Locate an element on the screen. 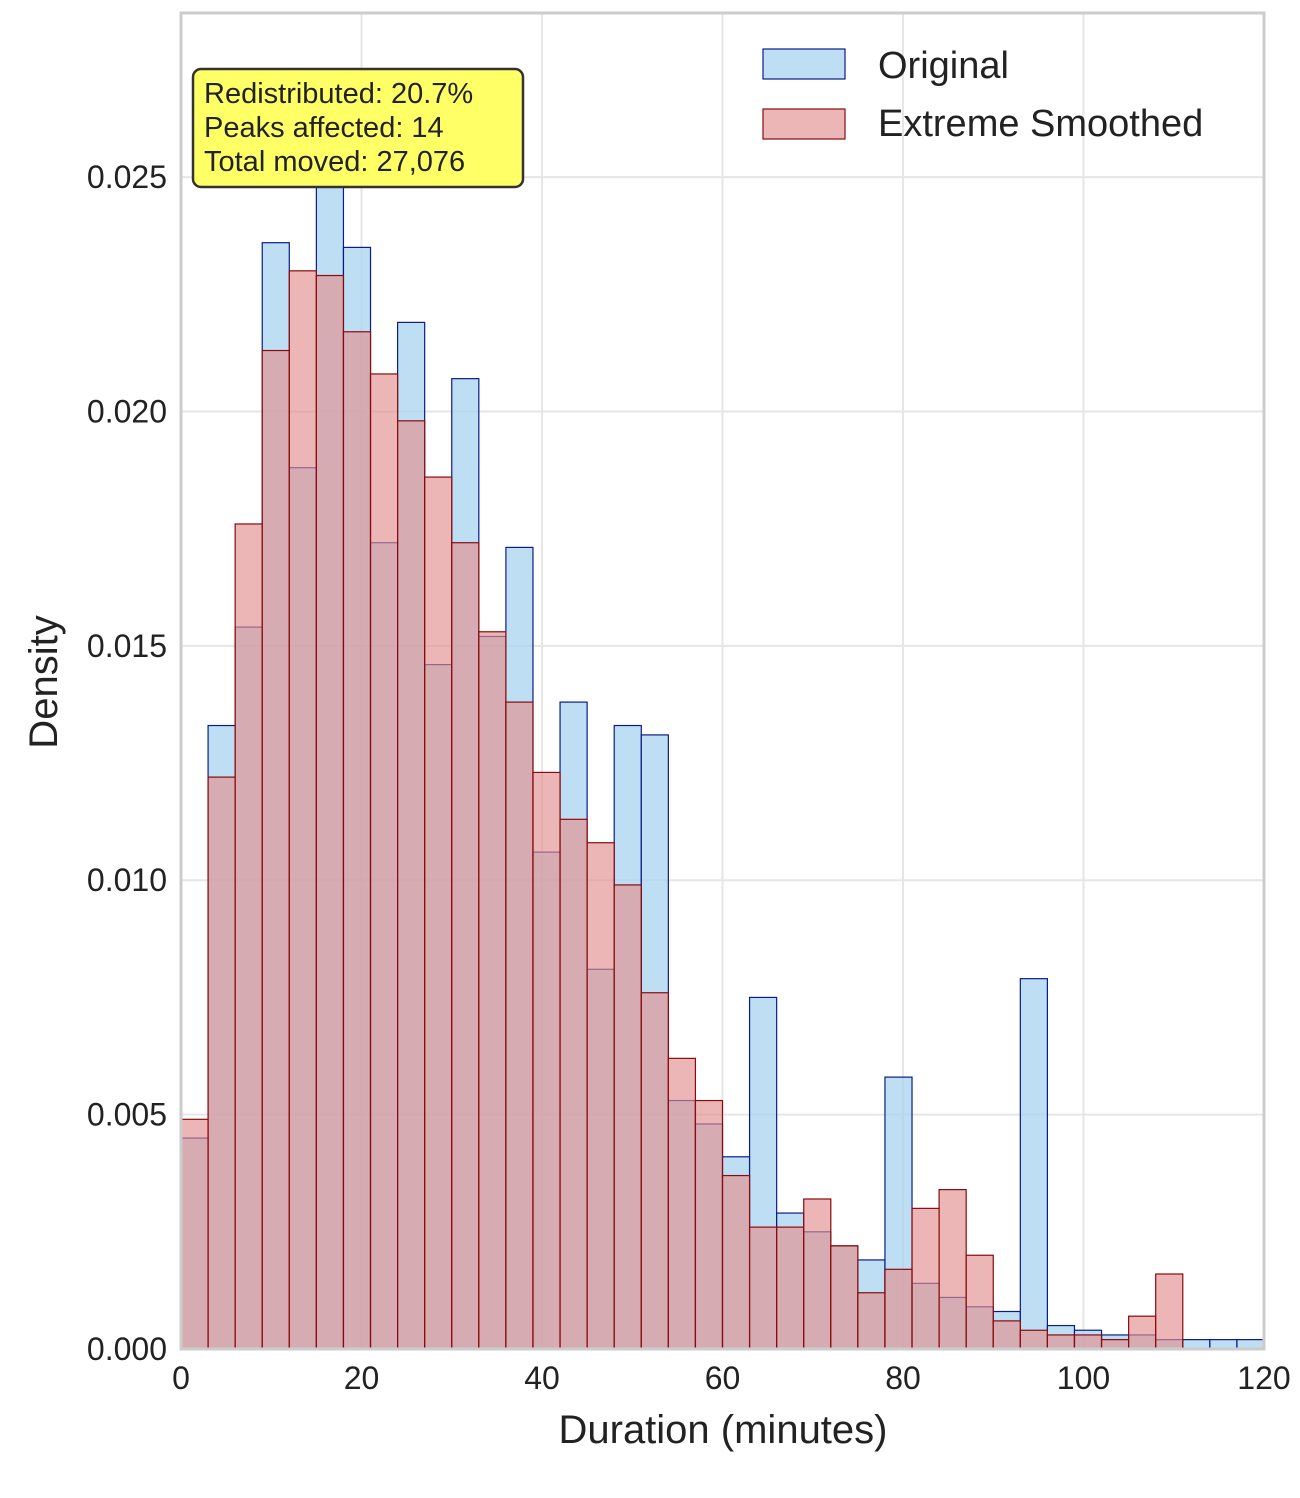 Image resolution: width=1300 pixels, height=1498 pixels. y-tick-label: 0.025 is located at coordinates (127, 177).